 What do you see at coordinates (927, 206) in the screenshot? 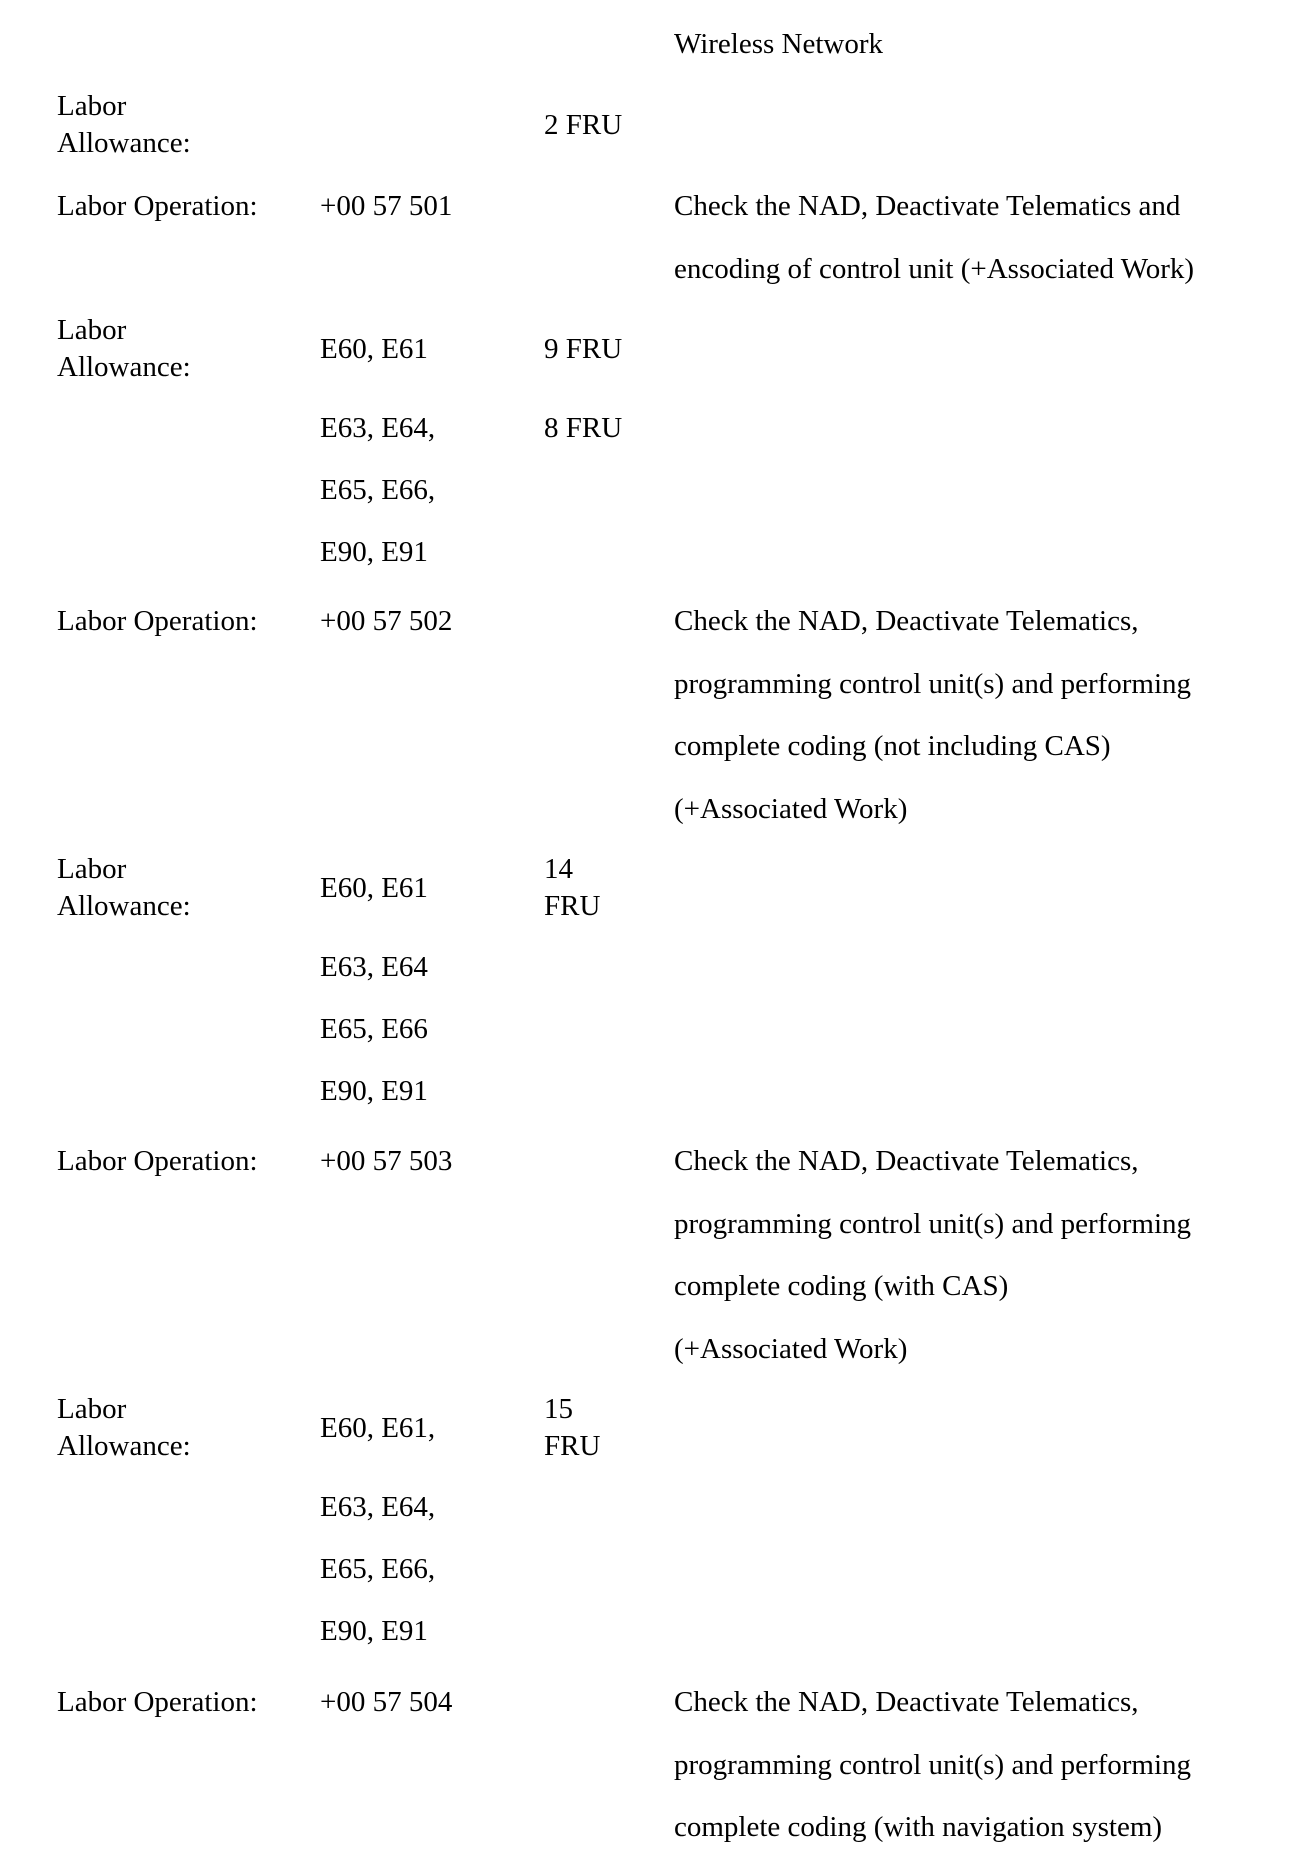
I see `operation-description-line: Check the NAD, Deactivate Telematics and` at bounding box center [927, 206].